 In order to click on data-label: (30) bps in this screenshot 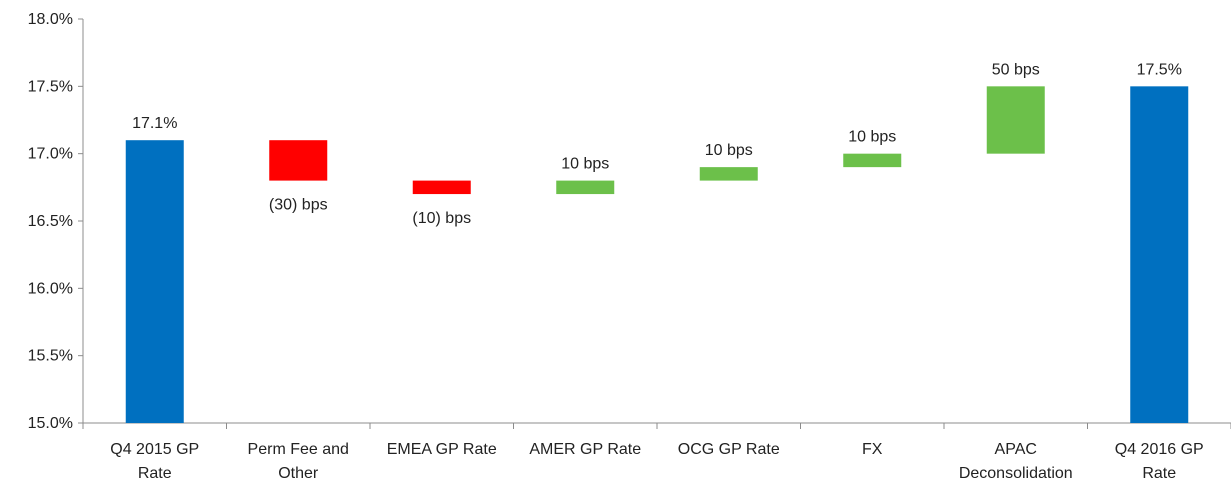, I will do `click(298, 205)`.